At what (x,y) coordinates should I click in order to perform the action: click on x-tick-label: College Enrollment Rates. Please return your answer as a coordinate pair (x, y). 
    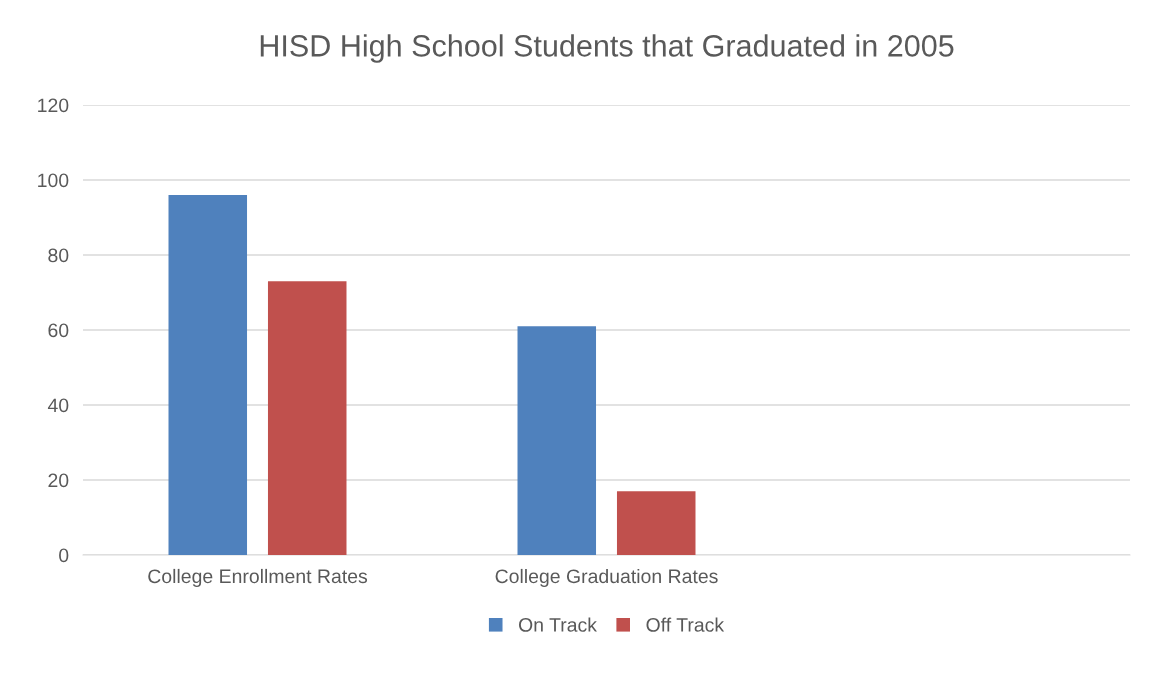
    Looking at the image, I should click on (258, 578).